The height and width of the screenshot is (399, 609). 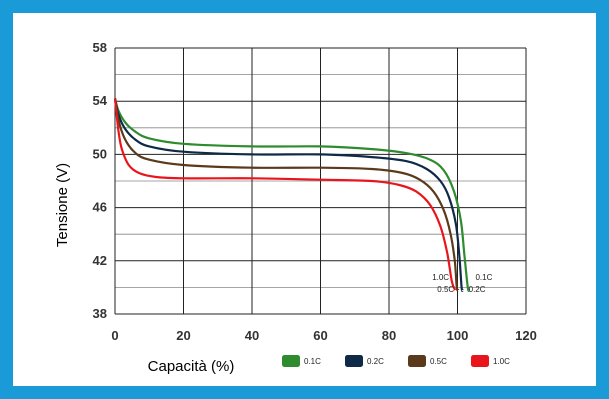 I want to click on x-tick-label: 20, so click(x=183, y=335).